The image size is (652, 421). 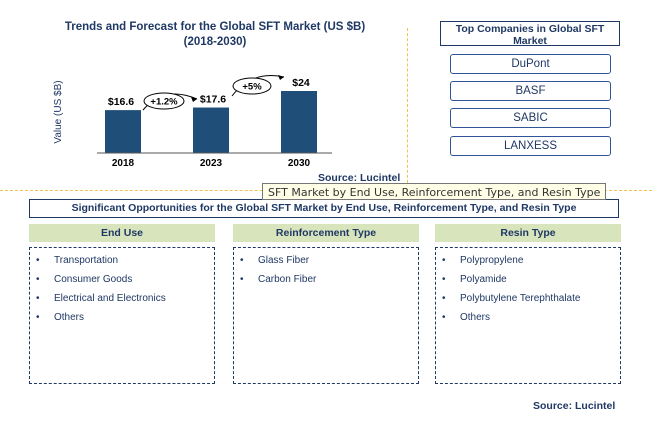 I want to click on x-tick-label: 2030, so click(x=299, y=163).